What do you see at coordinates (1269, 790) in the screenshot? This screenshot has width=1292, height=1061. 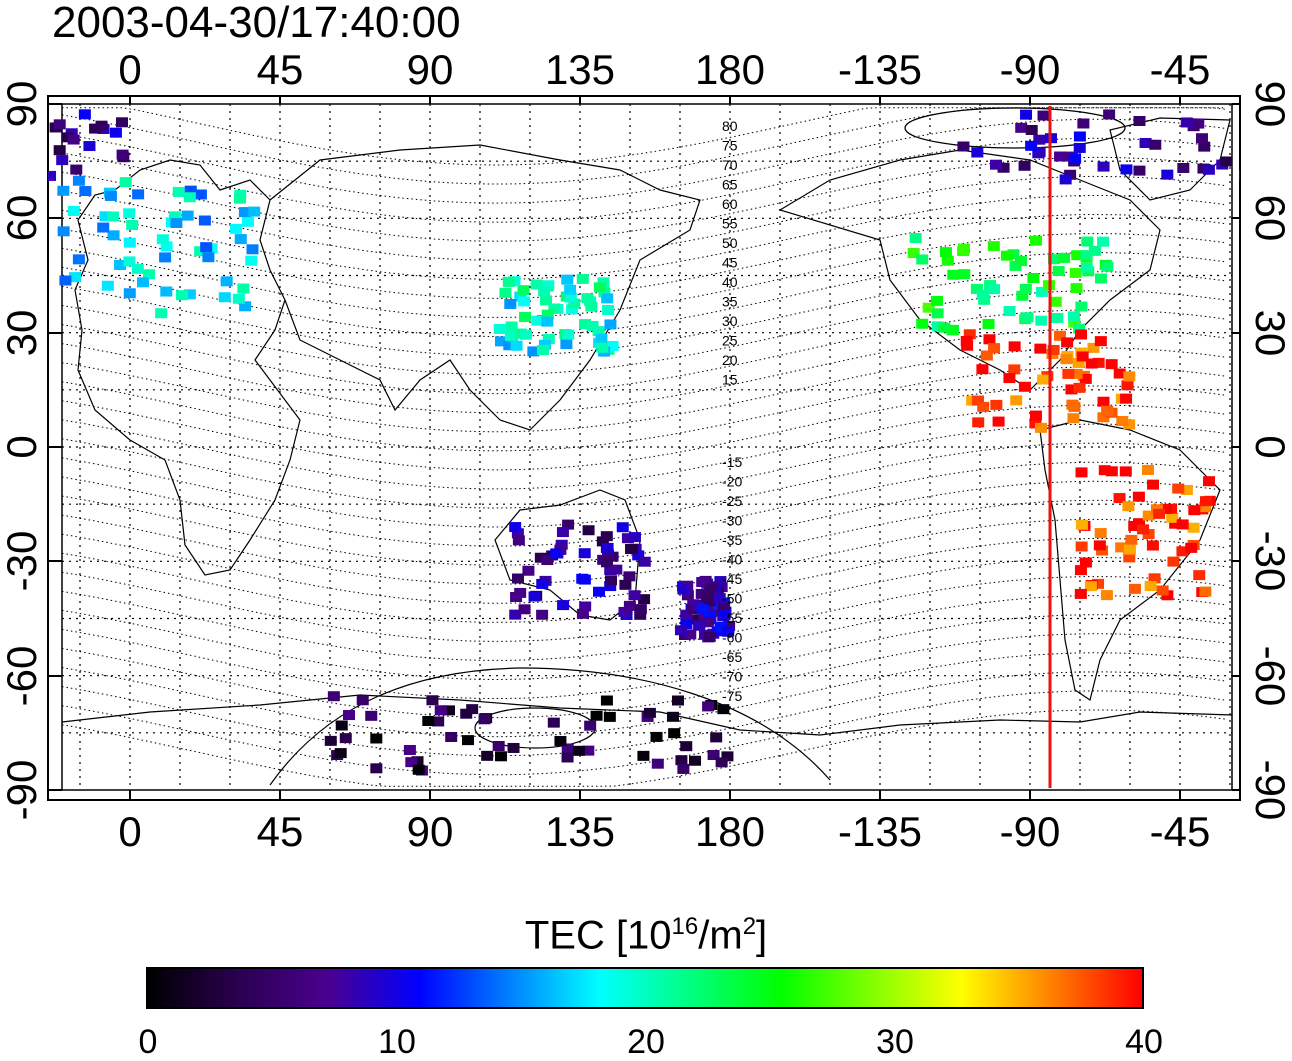 I see `lat-tick-right: -90` at bounding box center [1269, 790].